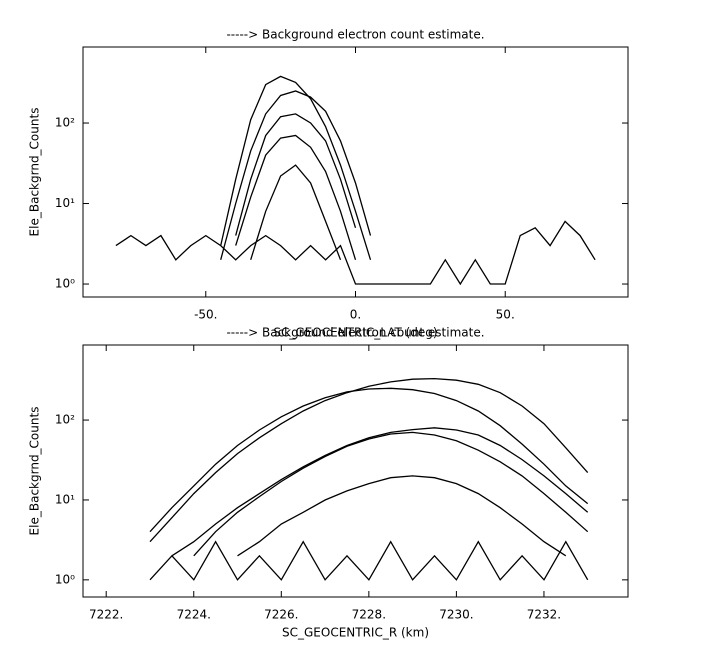  I want to click on x-tick-label: 7222., so click(106, 615).